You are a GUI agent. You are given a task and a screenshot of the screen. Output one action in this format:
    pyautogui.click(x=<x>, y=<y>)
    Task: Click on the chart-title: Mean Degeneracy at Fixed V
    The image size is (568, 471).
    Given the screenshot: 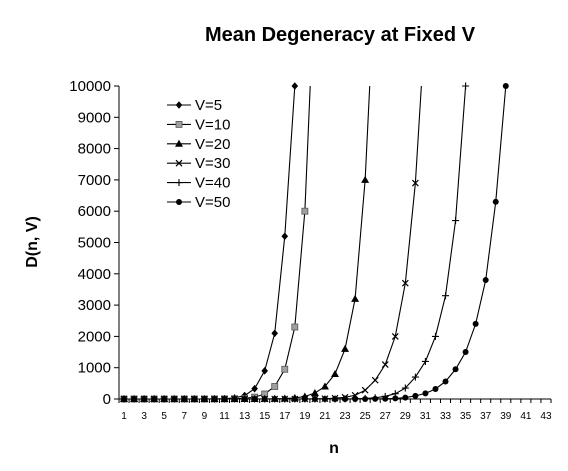 What is the action you would take?
    pyautogui.click(x=340, y=35)
    